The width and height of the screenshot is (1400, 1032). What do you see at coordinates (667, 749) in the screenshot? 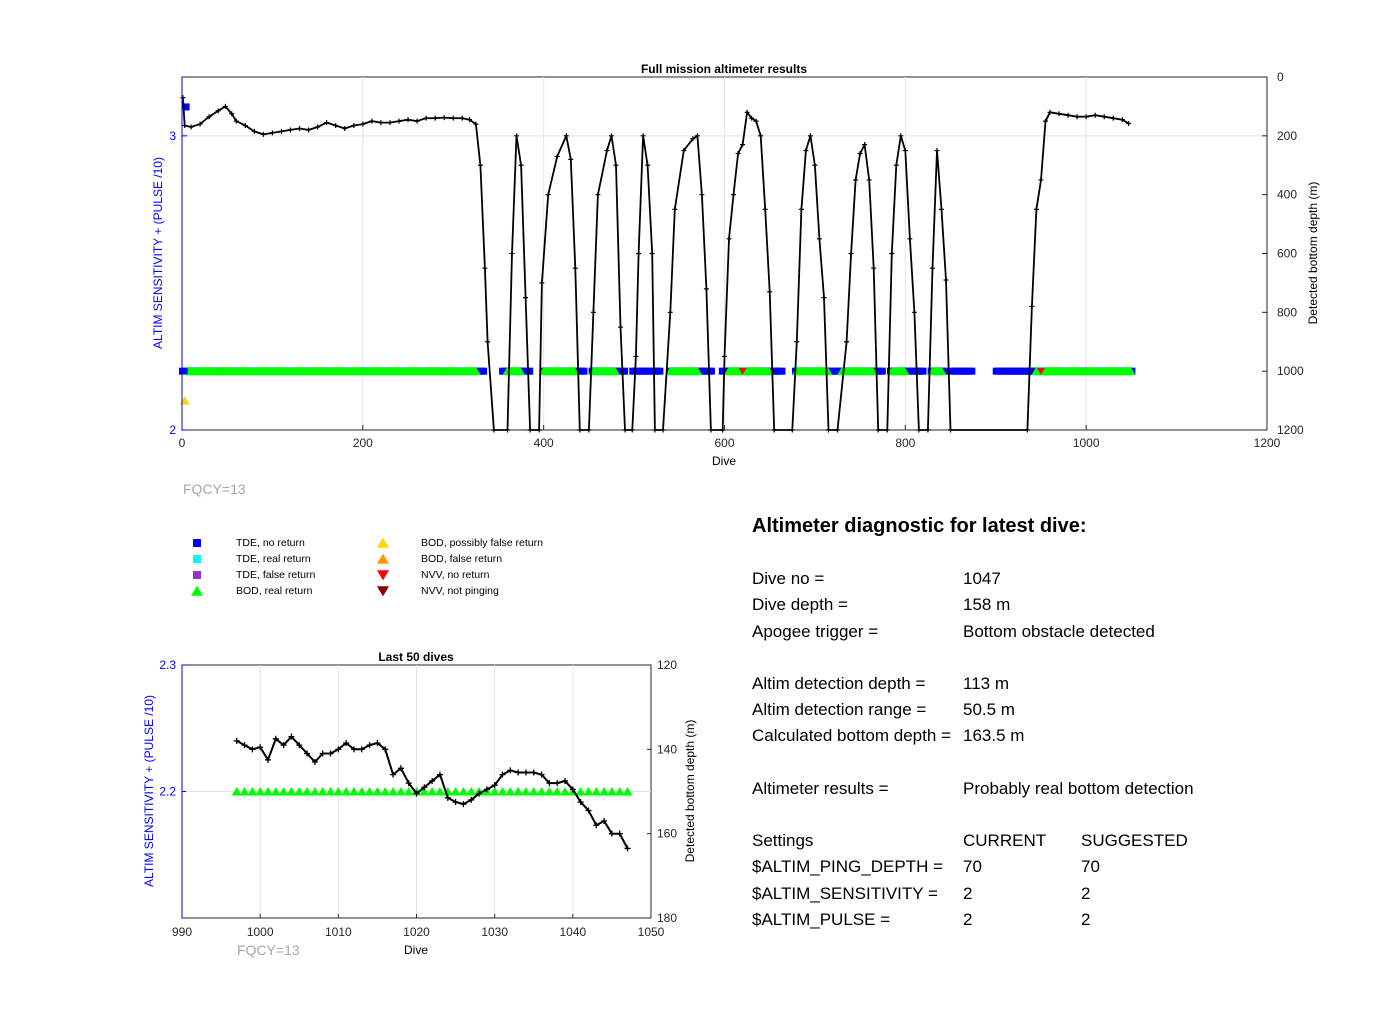
I see `bottom-y-right-tick-label: 140` at bounding box center [667, 749].